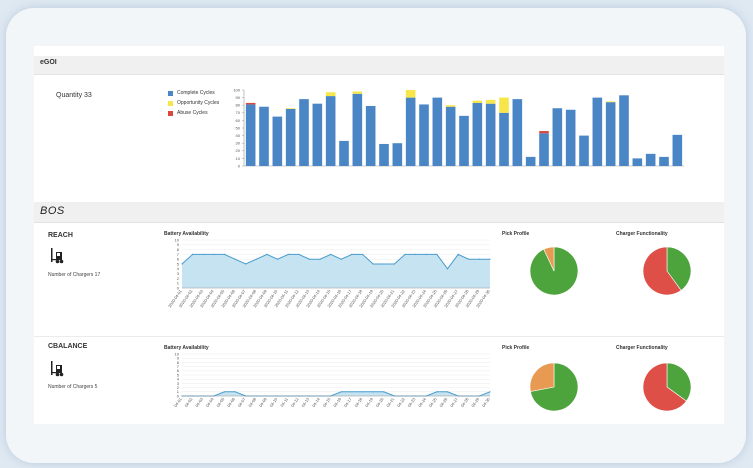 Image resolution: width=753 pixels, height=468 pixels. What do you see at coordinates (252, 402) in the screenshot?
I see `x-tick-label: 04-08` at bounding box center [252, 402].